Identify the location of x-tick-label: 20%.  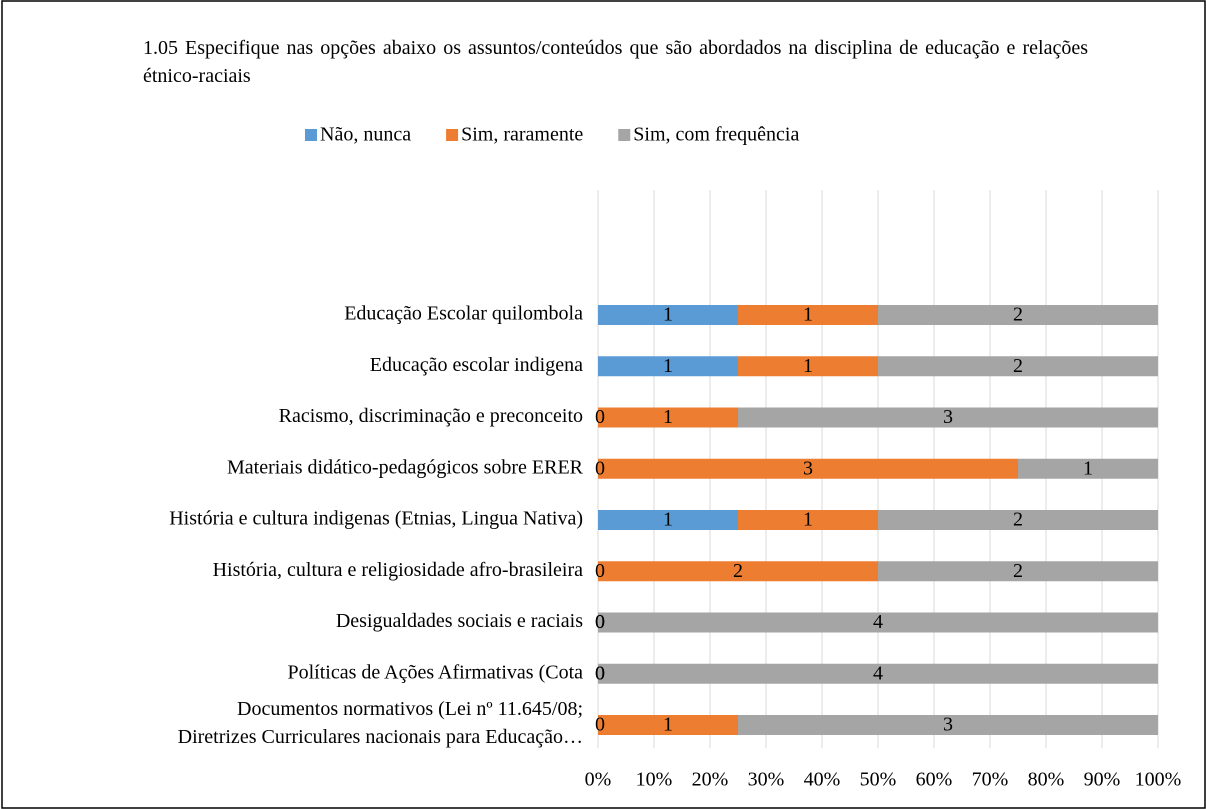
(710, 780).